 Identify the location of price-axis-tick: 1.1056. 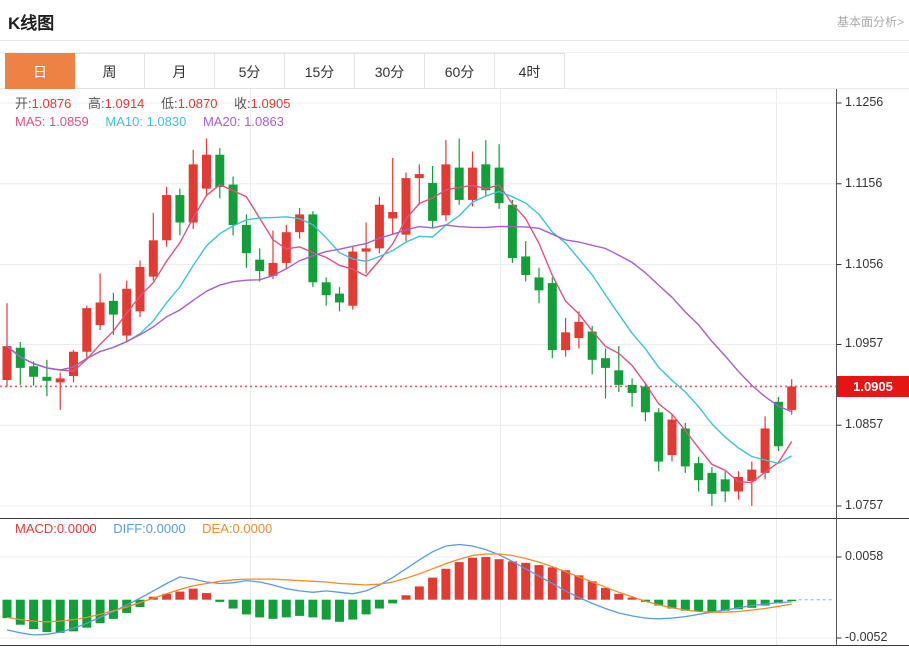
(864, 263).